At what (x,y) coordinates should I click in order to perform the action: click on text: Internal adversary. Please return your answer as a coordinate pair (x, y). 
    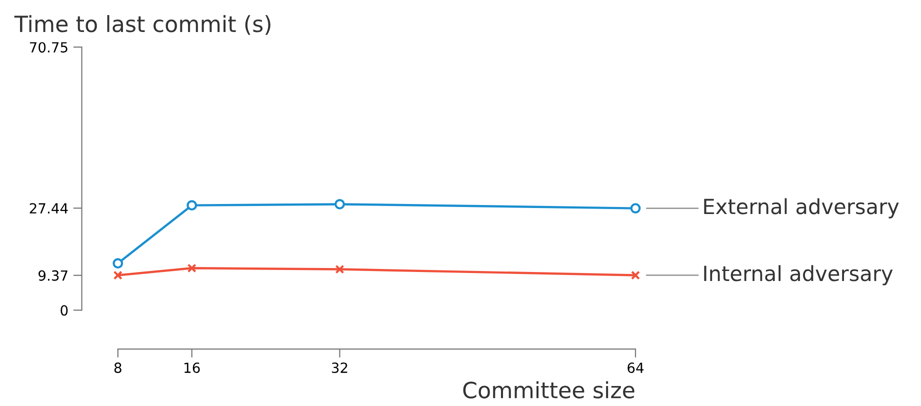
    Looking at the image, I should click on (798, 275).